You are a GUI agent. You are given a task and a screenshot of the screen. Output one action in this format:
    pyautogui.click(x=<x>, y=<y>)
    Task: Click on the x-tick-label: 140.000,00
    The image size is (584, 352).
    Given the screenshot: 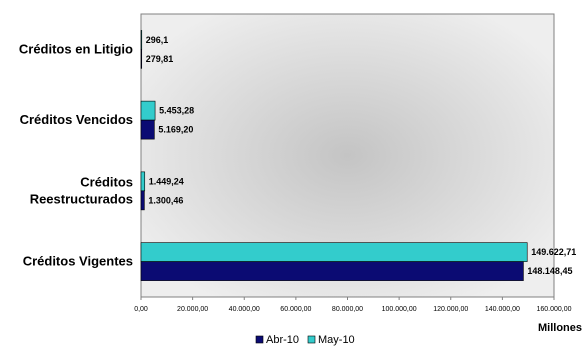 What is the action you would take?
    pyautogui.click(x=502, y=309)
    